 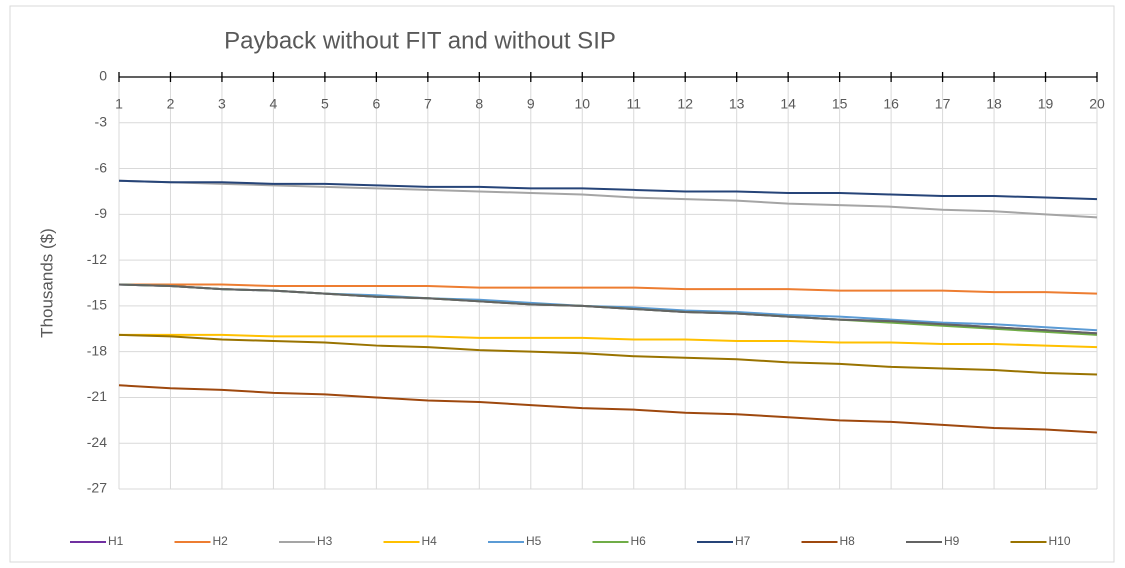 I want to click on legend-label: H7, so click(x=743, y=541).